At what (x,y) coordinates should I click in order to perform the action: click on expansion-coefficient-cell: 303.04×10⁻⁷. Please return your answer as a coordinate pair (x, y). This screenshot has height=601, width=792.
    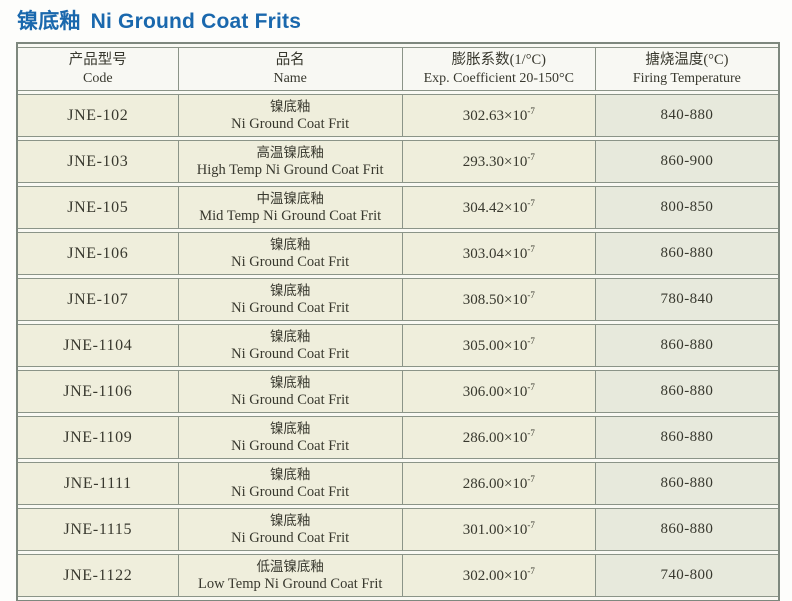
    Looking at the image, I should click on (498, 253).